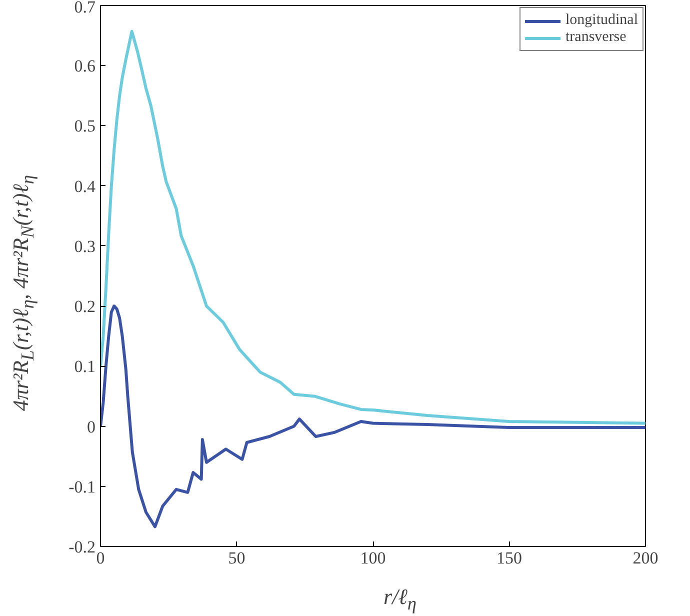  Describe the element at coordinates (602, 20) in the screenshot. I see `legend-label: longitudinal` at that location.